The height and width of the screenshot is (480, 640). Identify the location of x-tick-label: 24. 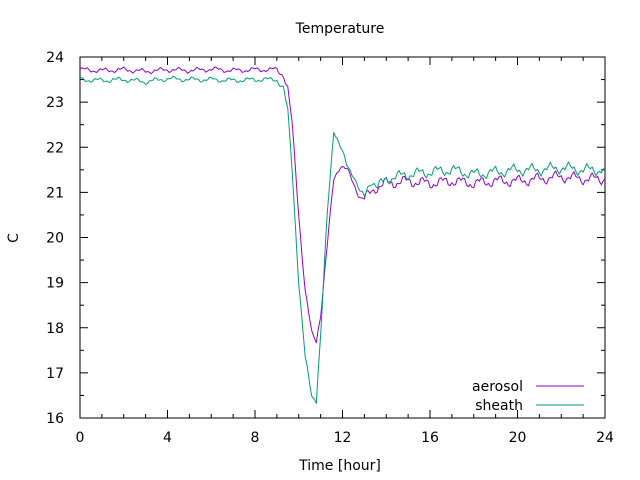
(605, 438).